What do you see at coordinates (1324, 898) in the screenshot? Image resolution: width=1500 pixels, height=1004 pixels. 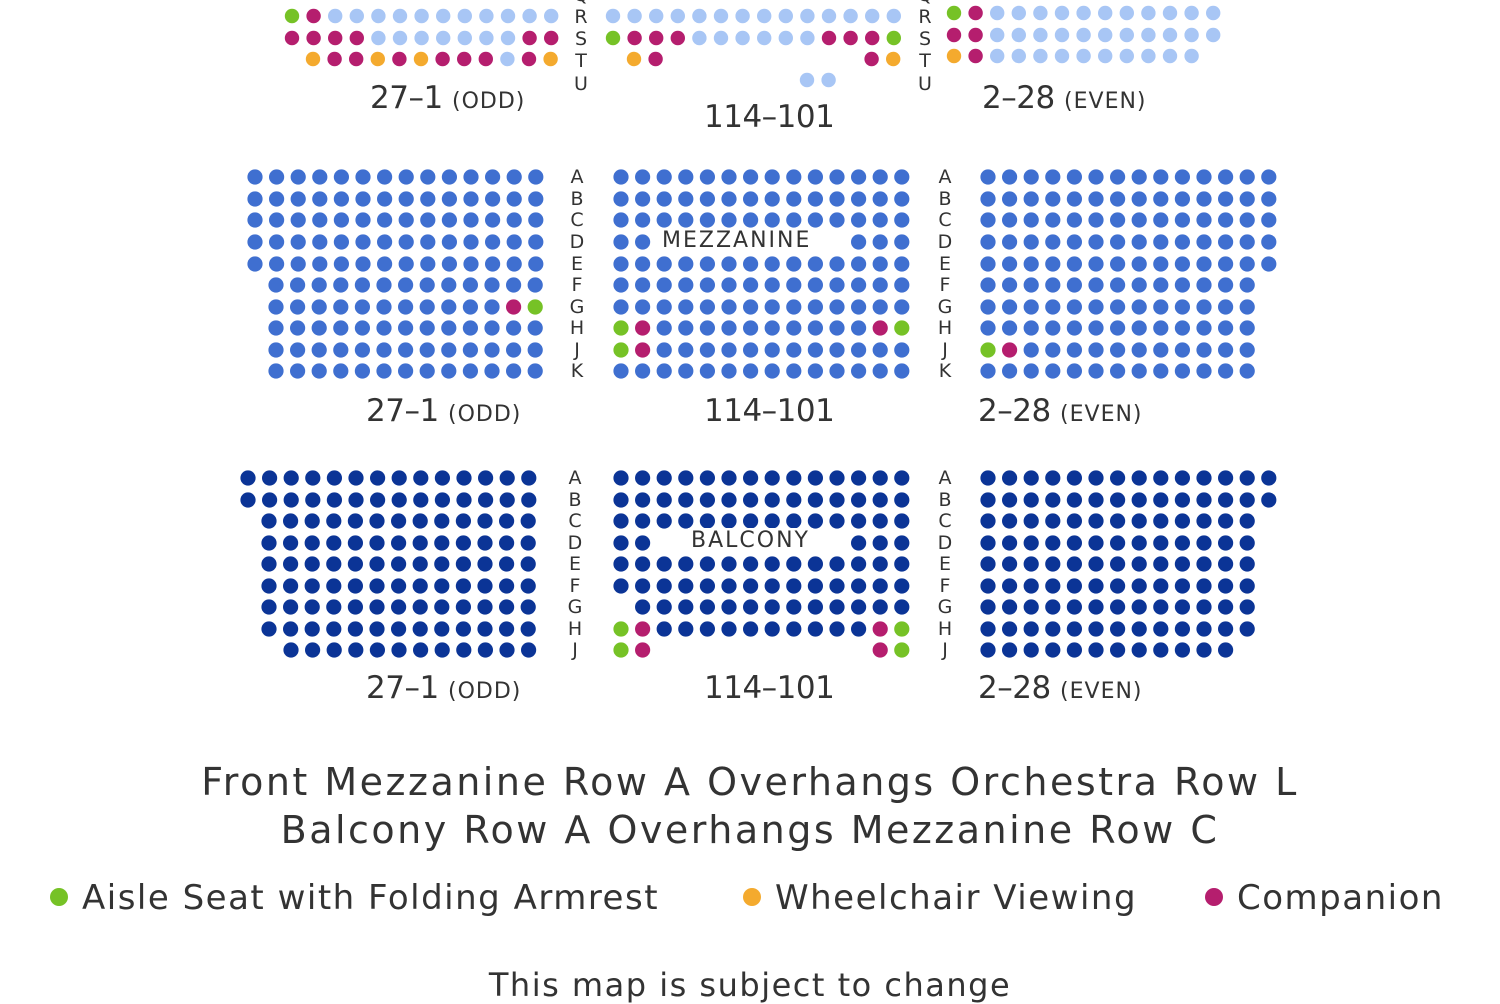 I see `legend-companion: Companion` at bounding box center [1324, 898].